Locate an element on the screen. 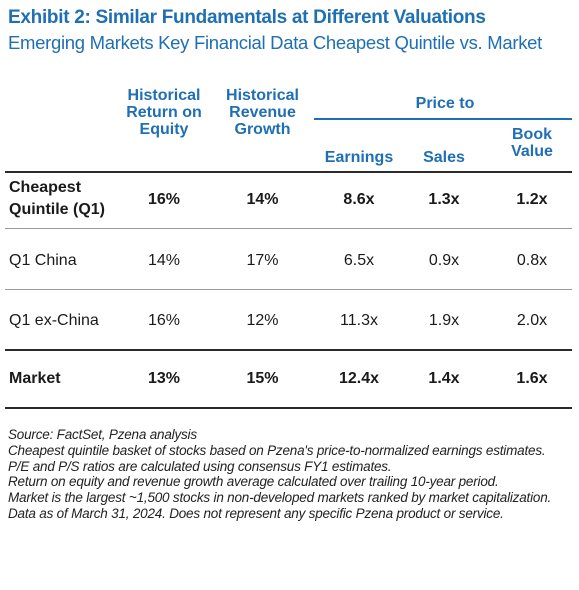  cell-revenue-growth: 15% is located at coordinates (262, 378).